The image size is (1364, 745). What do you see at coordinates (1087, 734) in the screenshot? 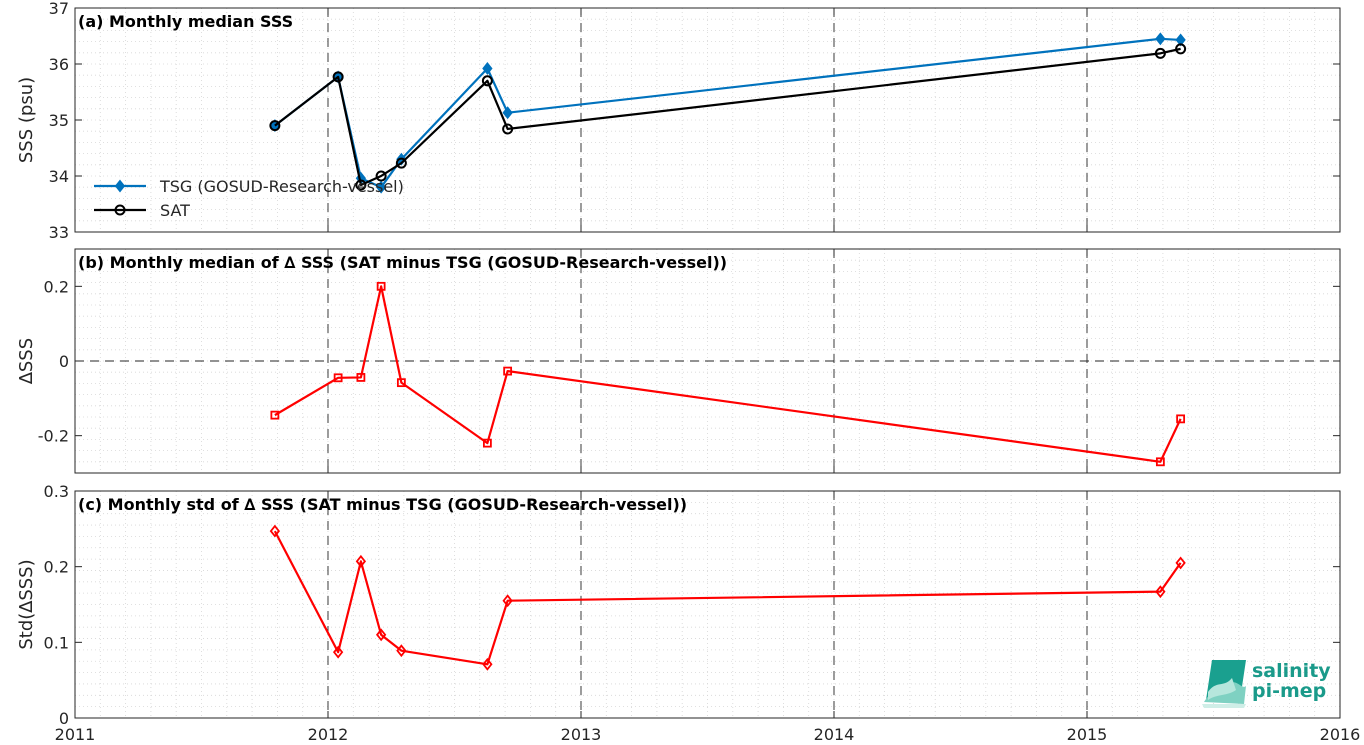
I see `x-tick-label: 2015` at bounding box center [1087, 734].